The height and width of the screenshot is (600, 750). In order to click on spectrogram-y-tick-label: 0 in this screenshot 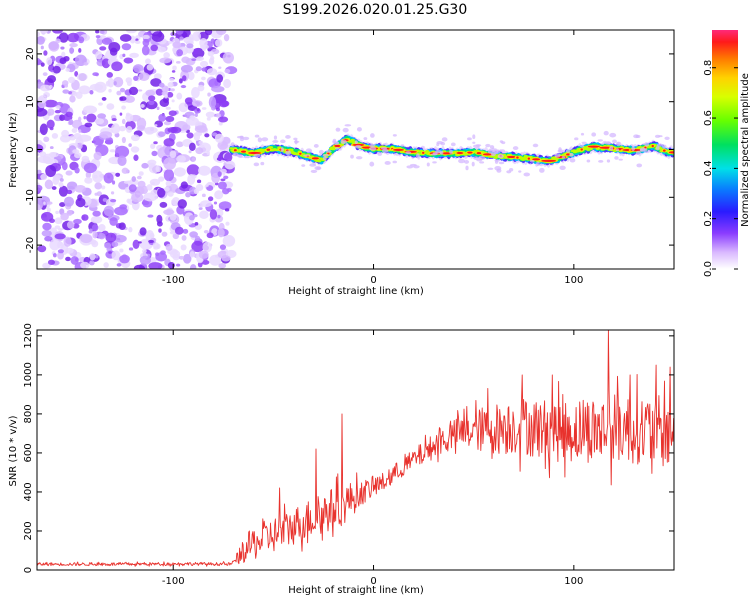, I will do `click(30, 149)`.